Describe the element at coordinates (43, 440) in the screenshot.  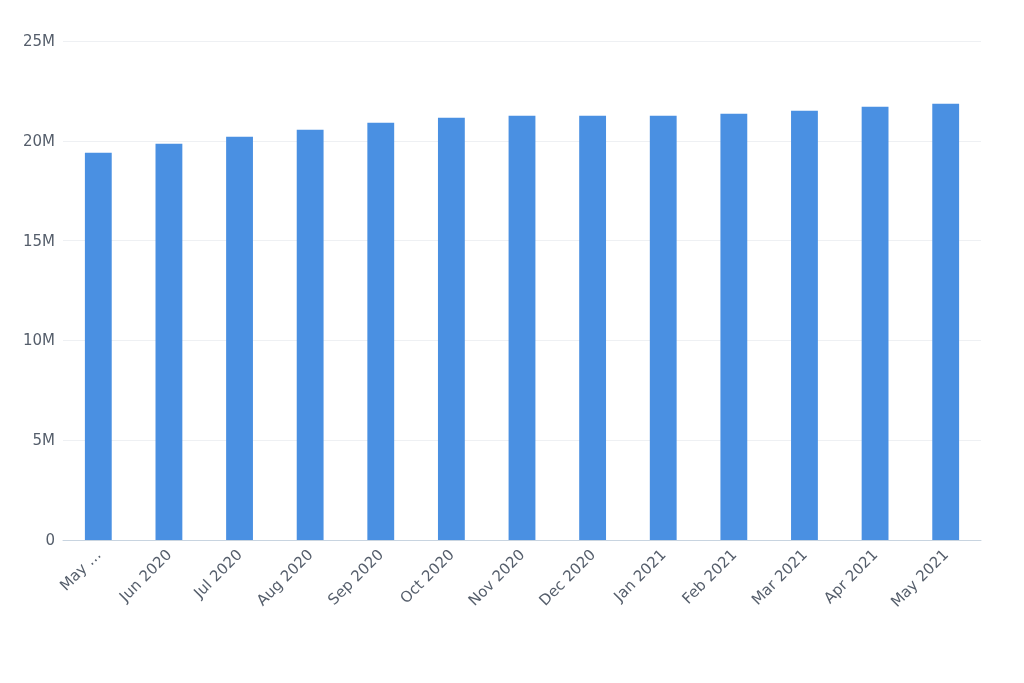
I see `y-tick-label: 5M` at that location.